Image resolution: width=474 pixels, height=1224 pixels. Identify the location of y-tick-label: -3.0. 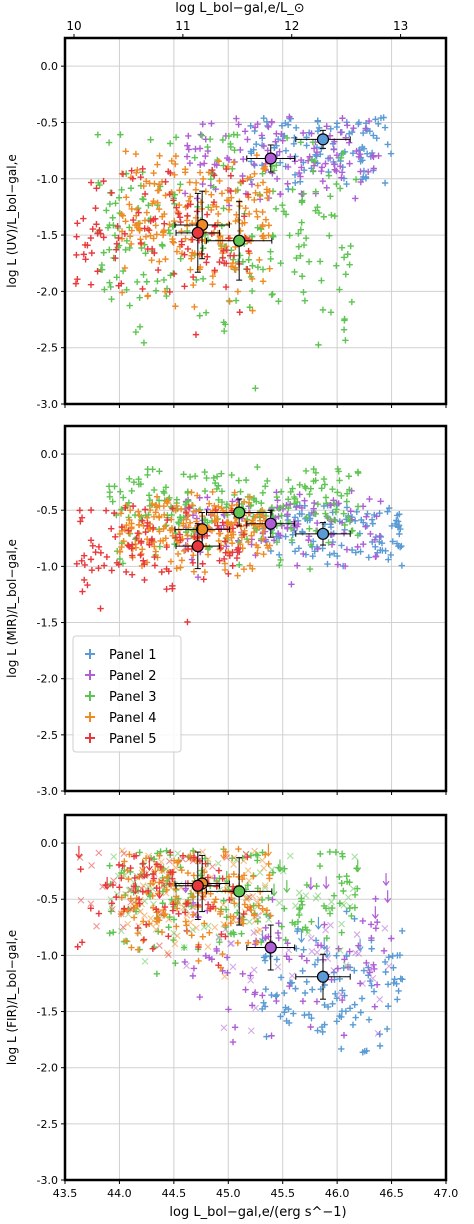
(47, 791).